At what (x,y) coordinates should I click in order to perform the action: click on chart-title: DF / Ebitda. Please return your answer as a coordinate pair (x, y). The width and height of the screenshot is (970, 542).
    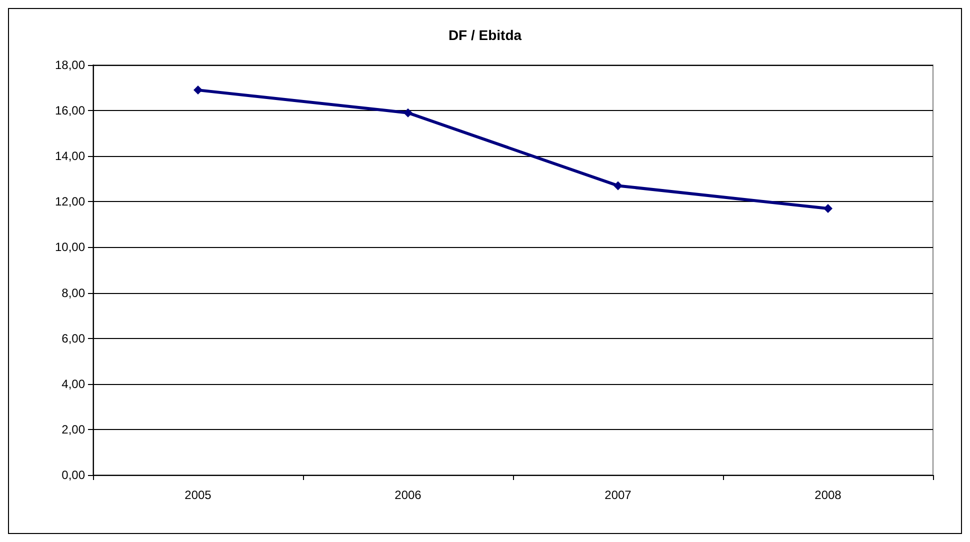
    Looking at the image, I should click on (485, 35).